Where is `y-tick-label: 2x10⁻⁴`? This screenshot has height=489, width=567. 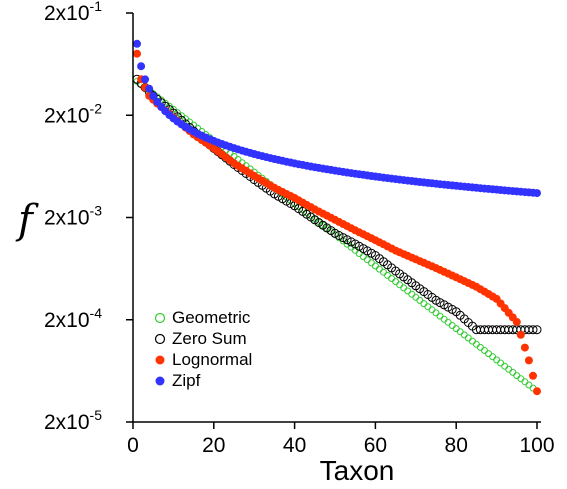
y-tick-label: 2x10⁻⁴ is located at coordinates (73, 318).